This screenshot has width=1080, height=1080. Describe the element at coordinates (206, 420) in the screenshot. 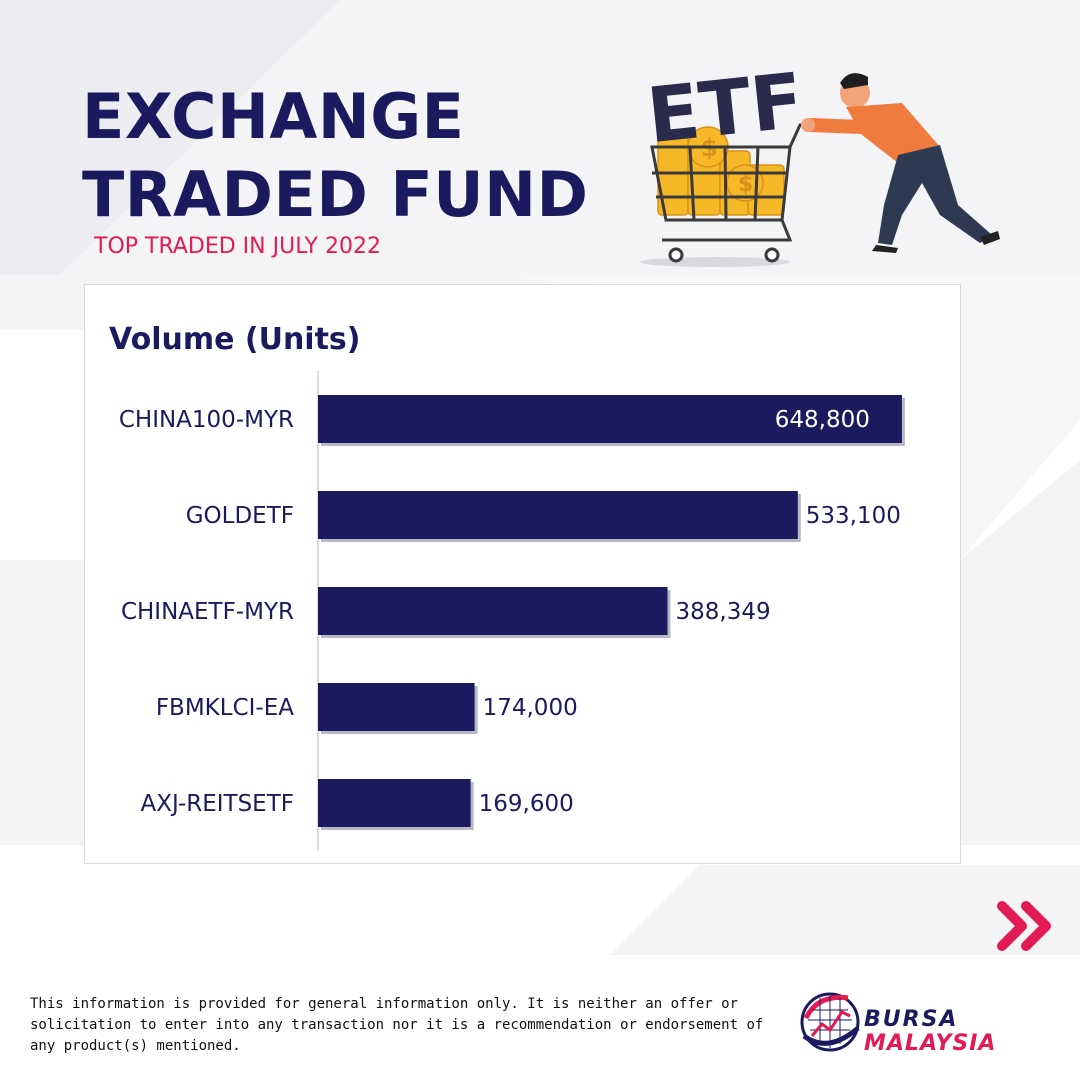

I see `category-label: CHINA100-MYR` at that location.